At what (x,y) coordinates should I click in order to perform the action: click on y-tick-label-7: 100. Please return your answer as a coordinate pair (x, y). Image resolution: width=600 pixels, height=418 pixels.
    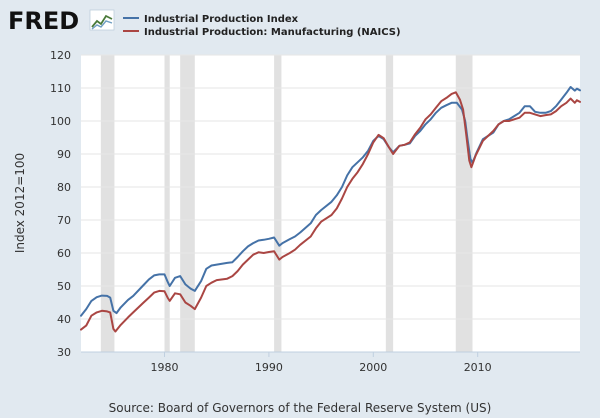
    Looking at the image, I should click on (60, 121).